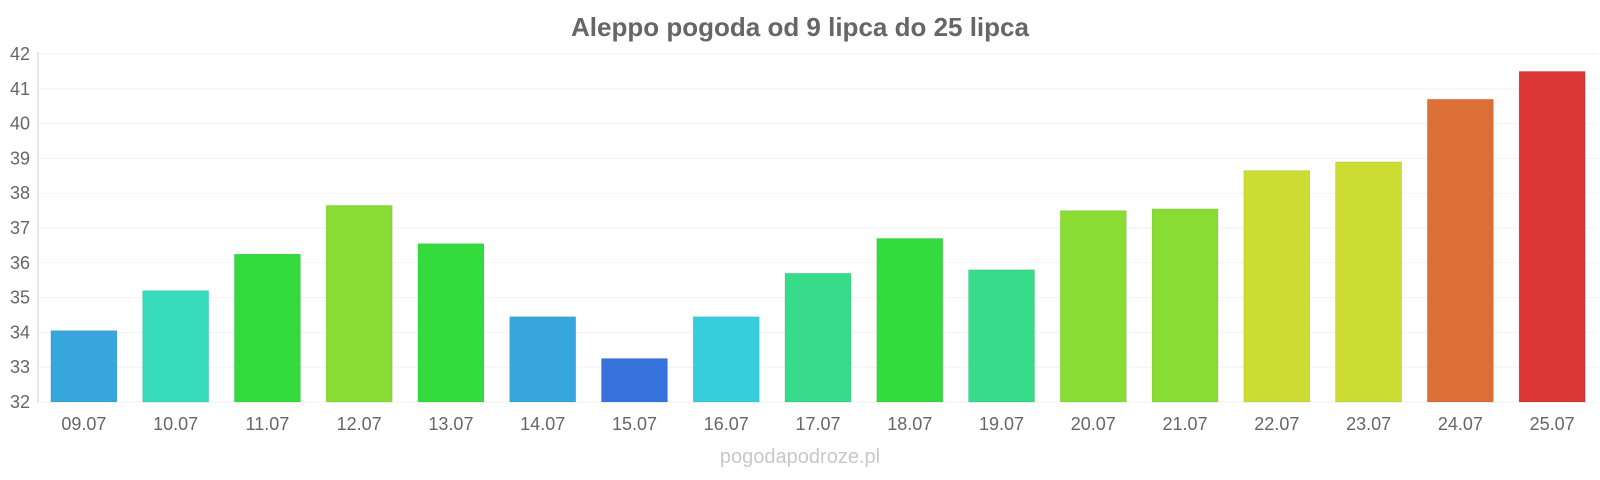 The height and width of the screenshot is (480, 1600). Describe the element at coordinates (800, 457) in the screenshot. I see `watermark: pogodapodroze.pl` at that location.